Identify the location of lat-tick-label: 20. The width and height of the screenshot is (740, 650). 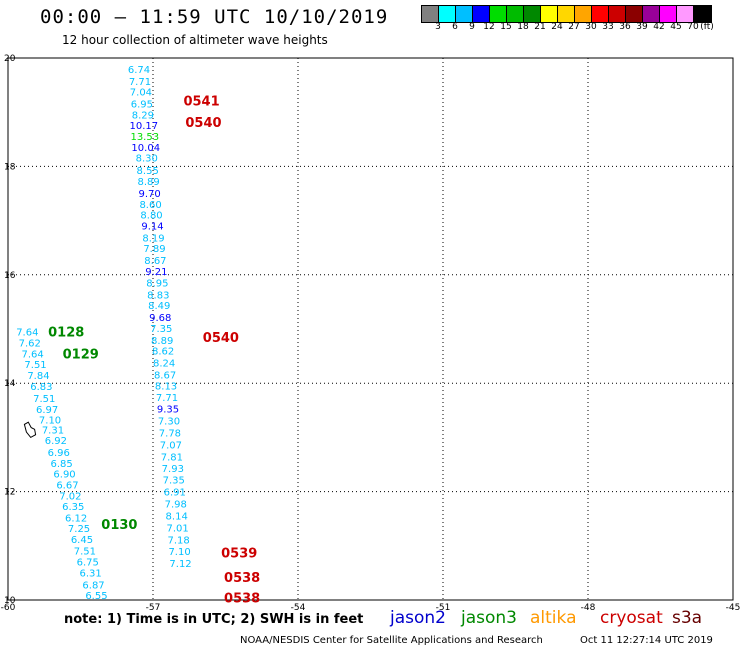
(10, 59).